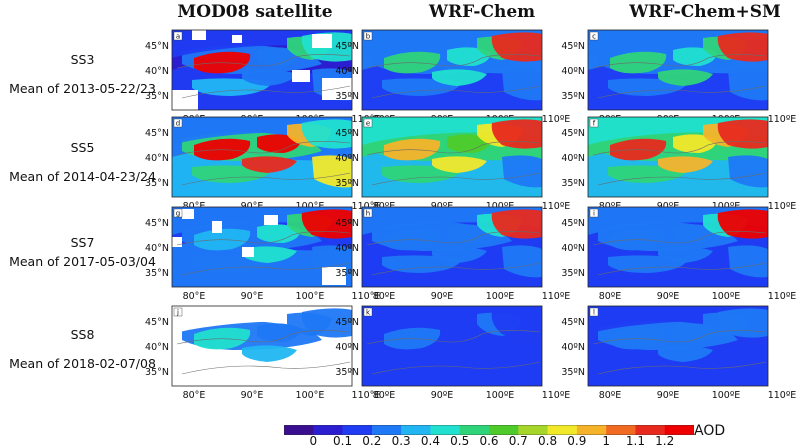 This screenshot has width=811, height=448. Describe the element at coordinates (82, 162) in the screenshot. I see `row-label-ss5: SS5 Mean of 2014-04-23/24` at that location.